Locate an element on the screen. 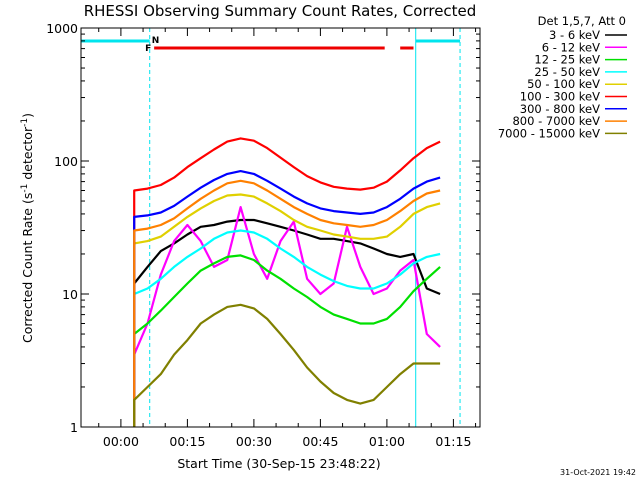  legend-entry-label: 100 - 300 keV is located at coordinates (560, 97).